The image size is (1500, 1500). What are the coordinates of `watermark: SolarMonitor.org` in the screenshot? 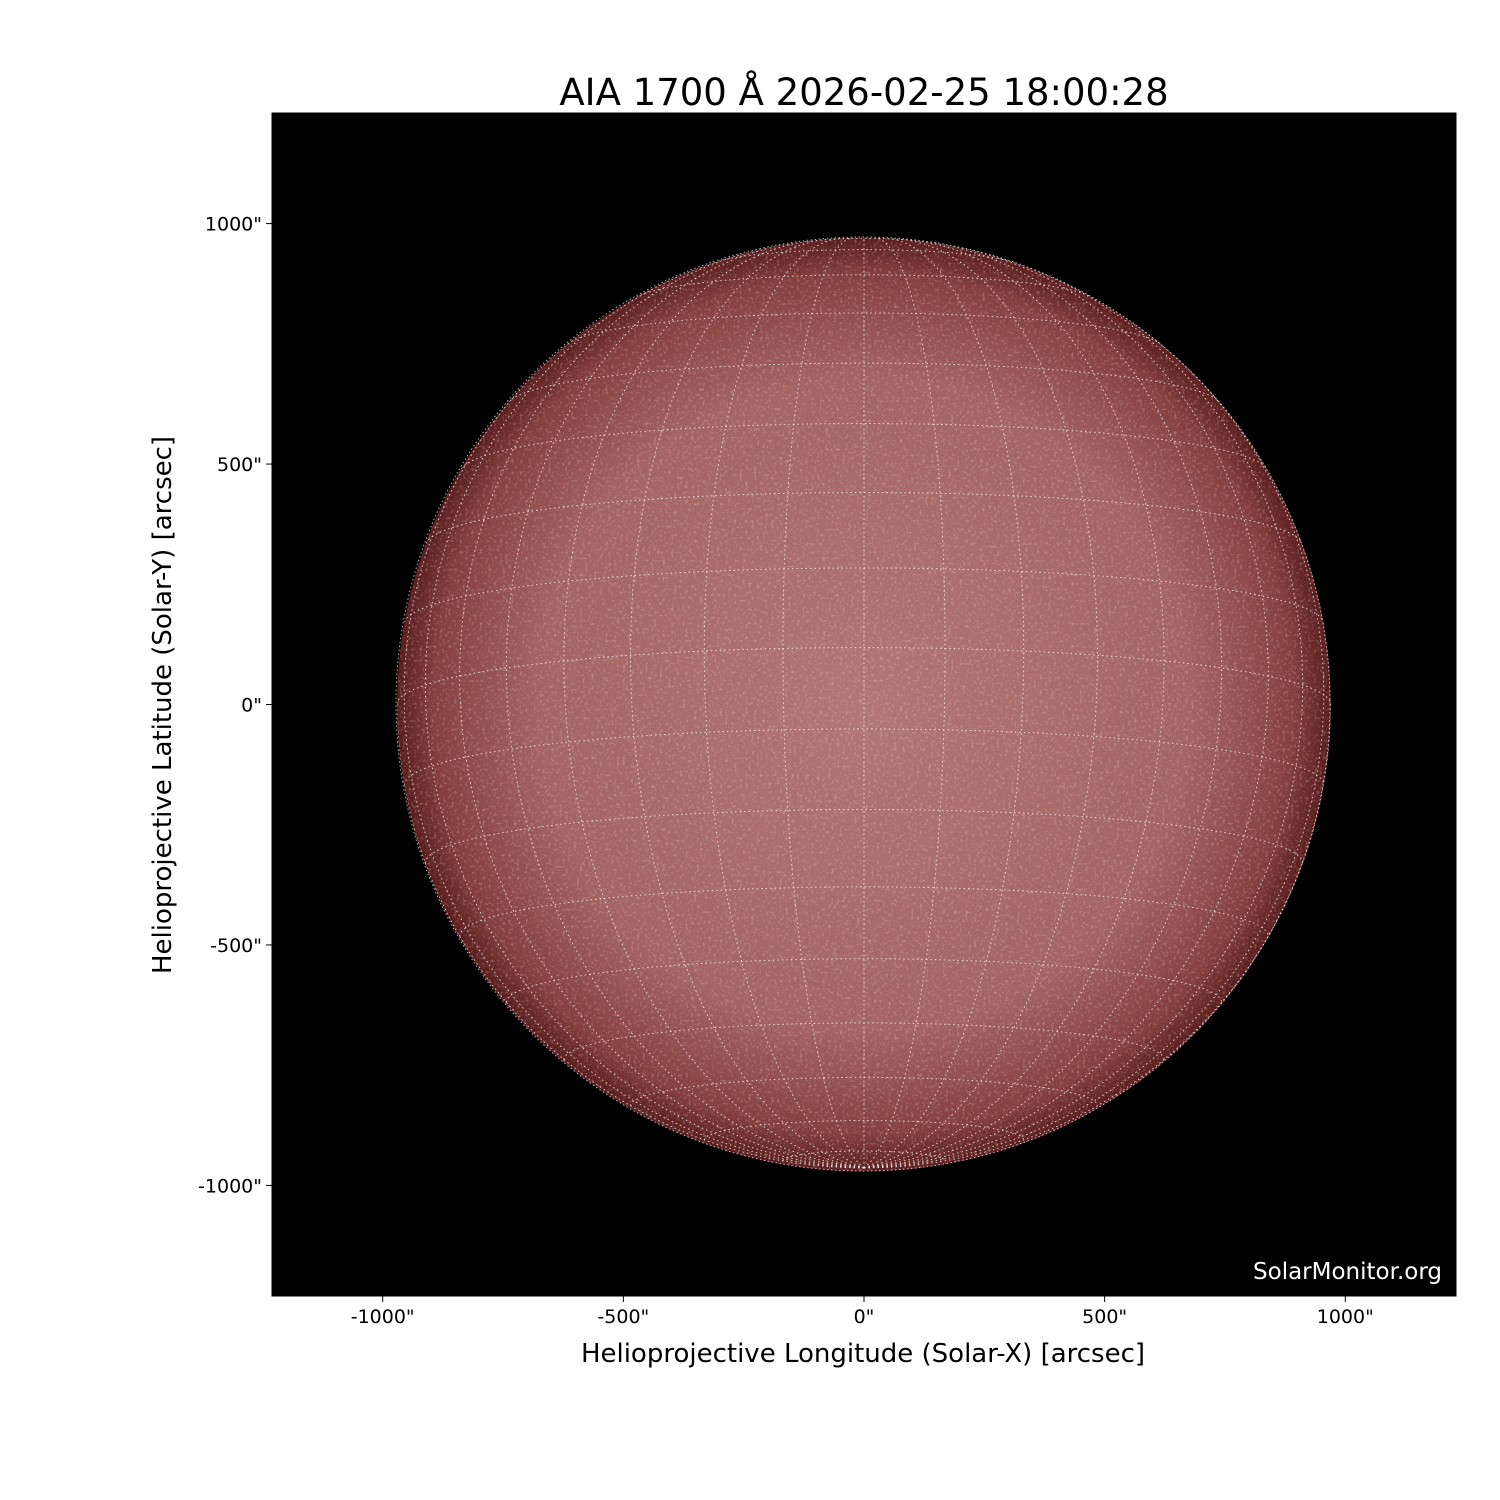 It's located at (1347, 1272).